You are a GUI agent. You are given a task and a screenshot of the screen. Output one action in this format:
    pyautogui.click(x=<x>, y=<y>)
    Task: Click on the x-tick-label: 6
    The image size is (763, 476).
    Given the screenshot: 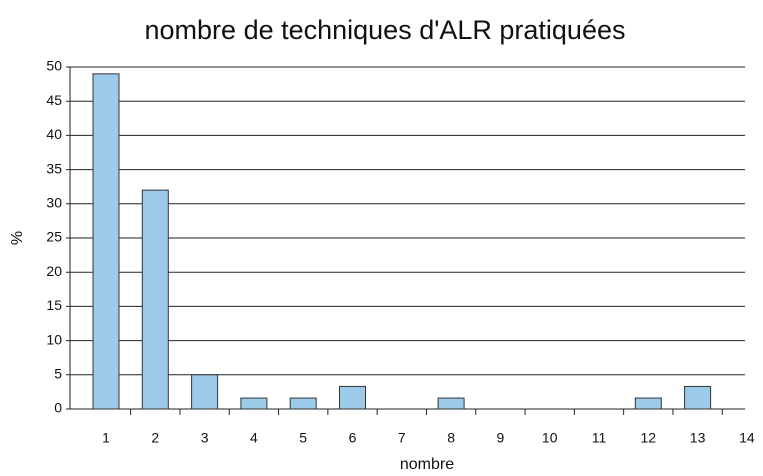 What is the action you would take?
    pyautogui.click(x=353, y=438)
    